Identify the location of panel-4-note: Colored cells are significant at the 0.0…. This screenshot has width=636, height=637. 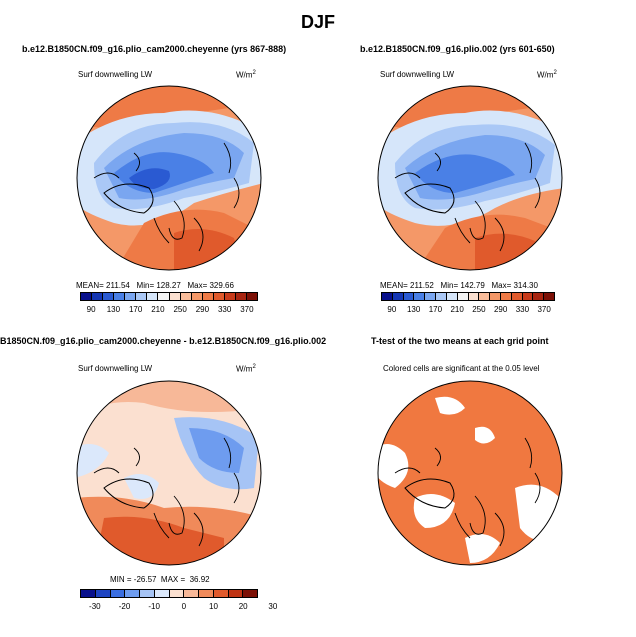
(461, 368).